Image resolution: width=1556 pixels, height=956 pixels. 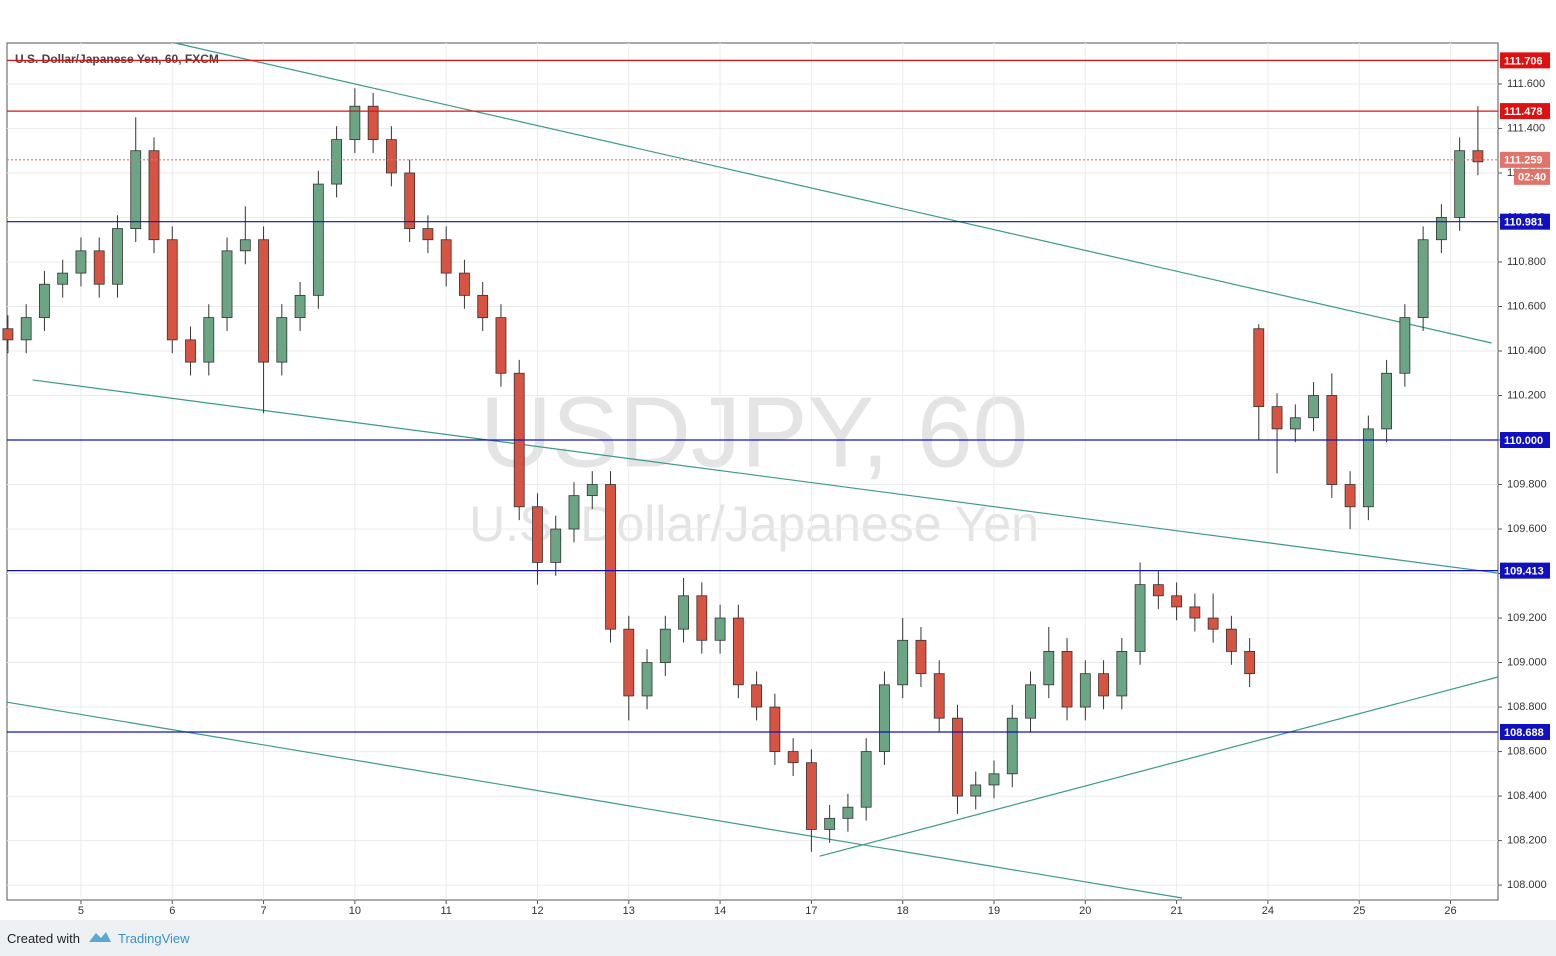 What do you see at coordinates (81, 911) in the screenshot?
I see `x-tick-label: 5` at bounding box center [81, 911].